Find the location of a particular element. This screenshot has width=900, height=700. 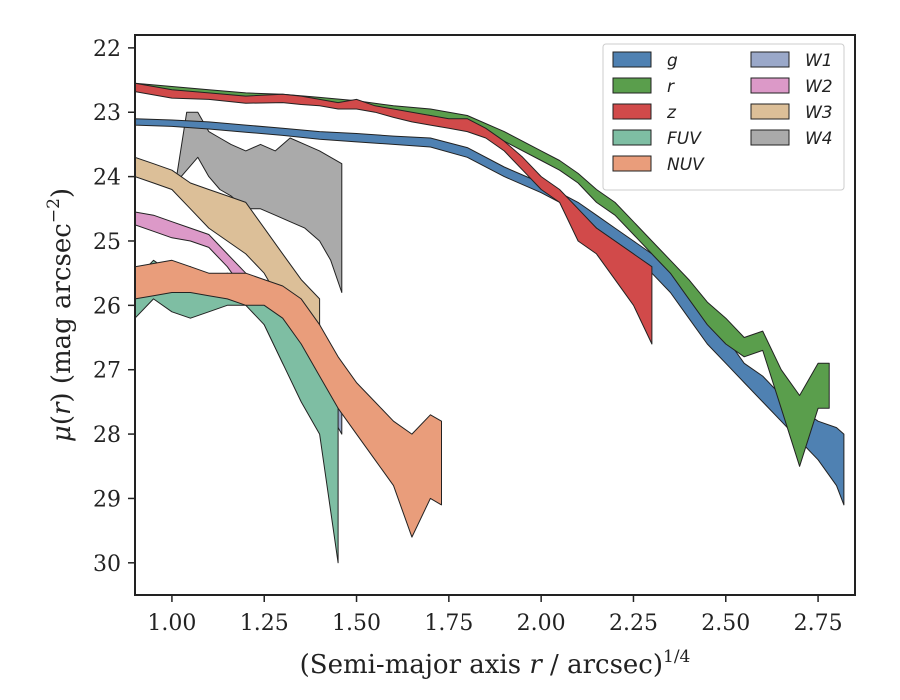

y-tick-label: 22 is located at coordinates (107, 49).